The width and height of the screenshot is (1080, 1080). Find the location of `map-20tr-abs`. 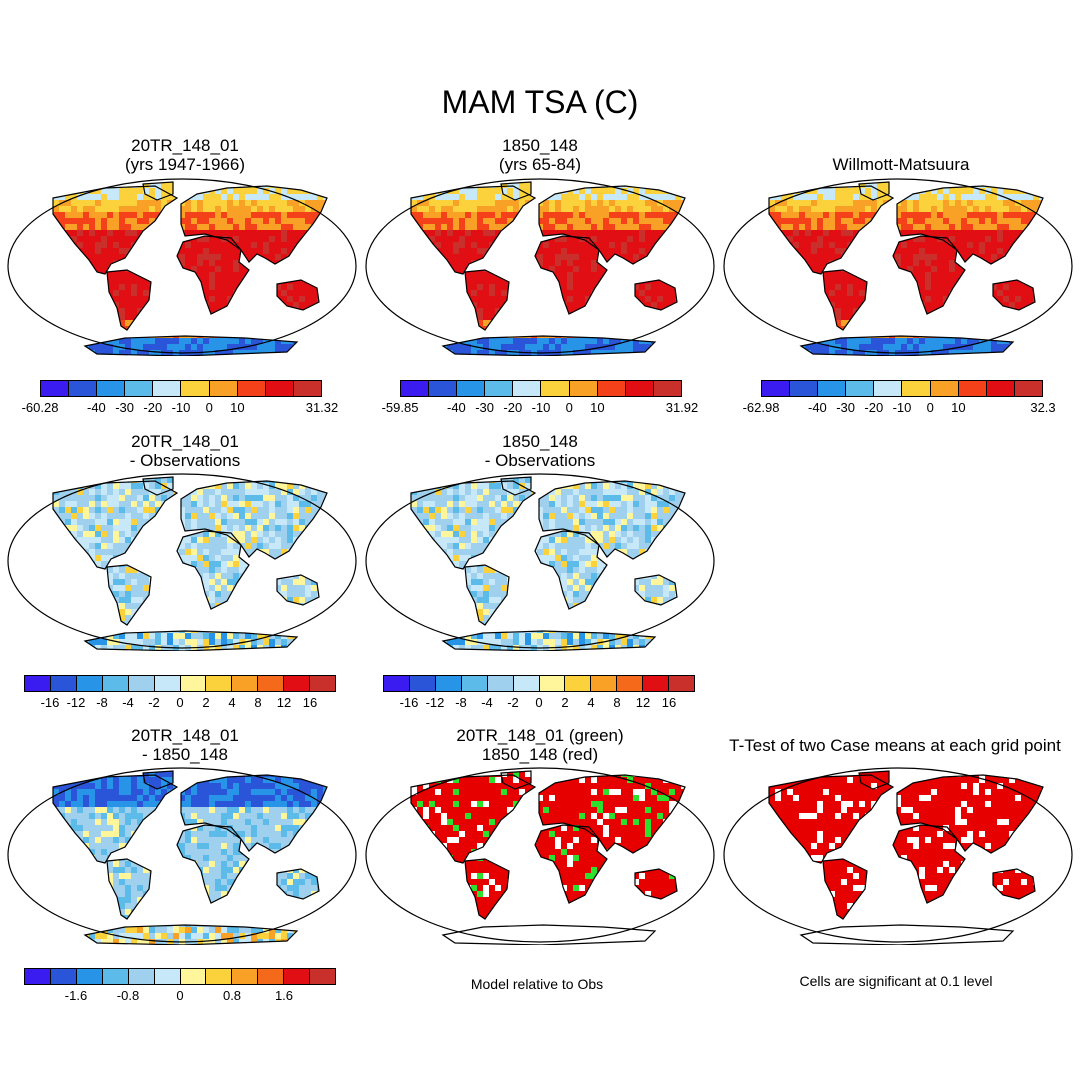

map-20tr-abs is located at coordinates (182, 267).